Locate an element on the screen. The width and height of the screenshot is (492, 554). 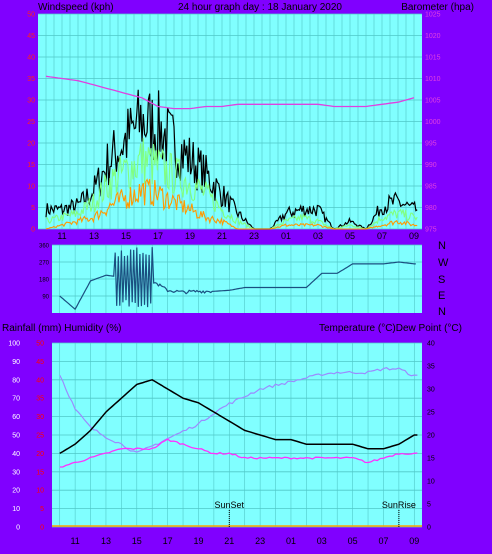
pressure-y-tick-label: 975 is located at coordinates (431, 230).